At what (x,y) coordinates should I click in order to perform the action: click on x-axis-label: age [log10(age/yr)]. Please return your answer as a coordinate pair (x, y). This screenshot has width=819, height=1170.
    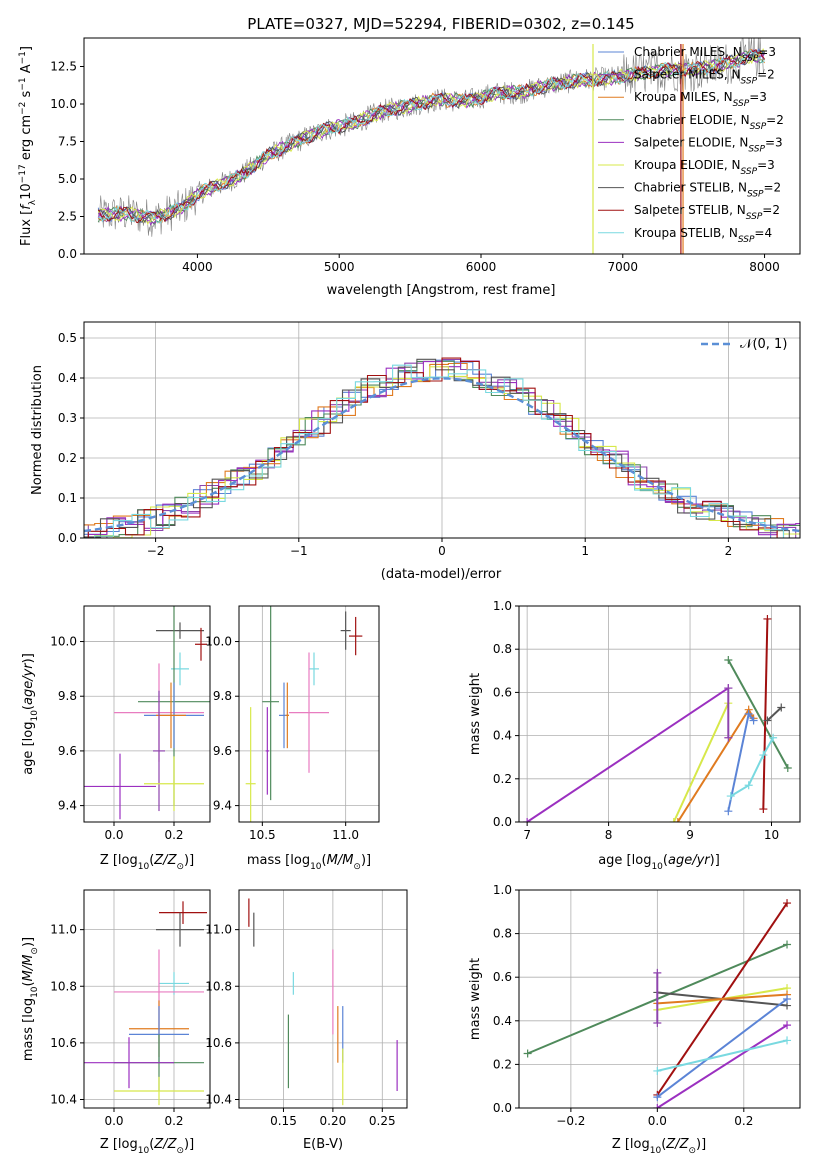
    Looking at the image, I should click on (659, 862).